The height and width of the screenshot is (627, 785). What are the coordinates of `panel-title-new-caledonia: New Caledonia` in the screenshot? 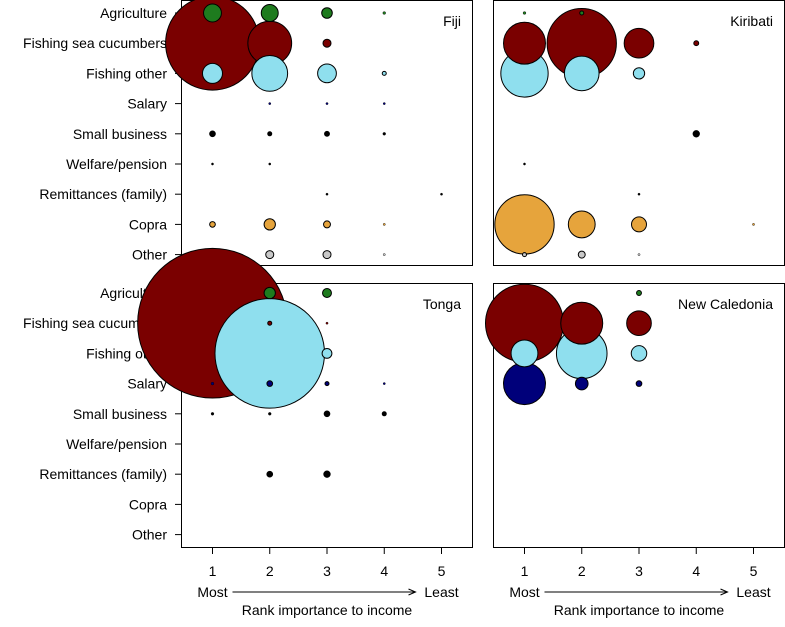 It's located at (725, 304).